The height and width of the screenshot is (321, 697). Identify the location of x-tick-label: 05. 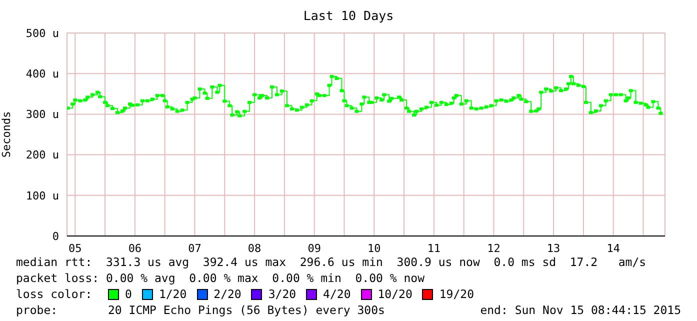
(75, 248).